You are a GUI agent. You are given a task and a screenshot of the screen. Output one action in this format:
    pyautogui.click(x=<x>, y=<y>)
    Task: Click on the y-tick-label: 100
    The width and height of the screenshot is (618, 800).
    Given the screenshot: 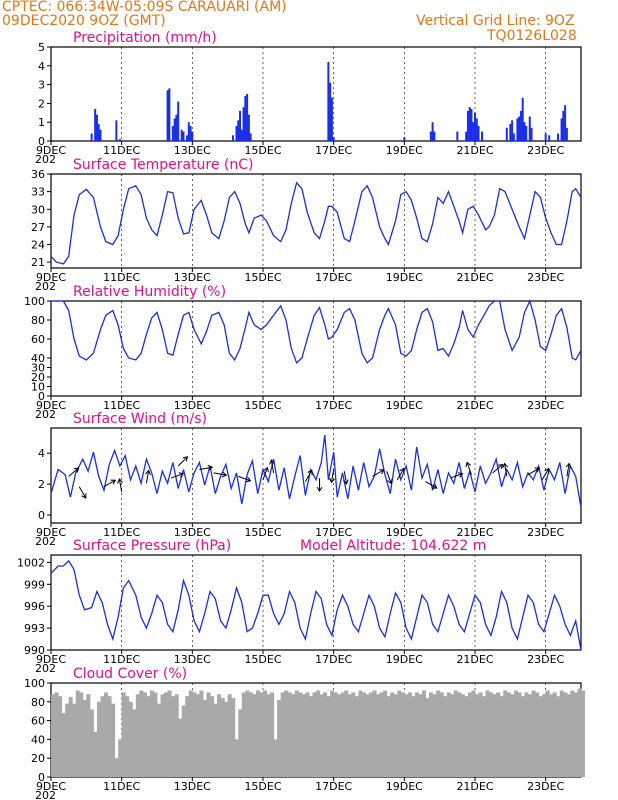 What is the action you would take?
    pyautogui.click(x=34, y=301)
    